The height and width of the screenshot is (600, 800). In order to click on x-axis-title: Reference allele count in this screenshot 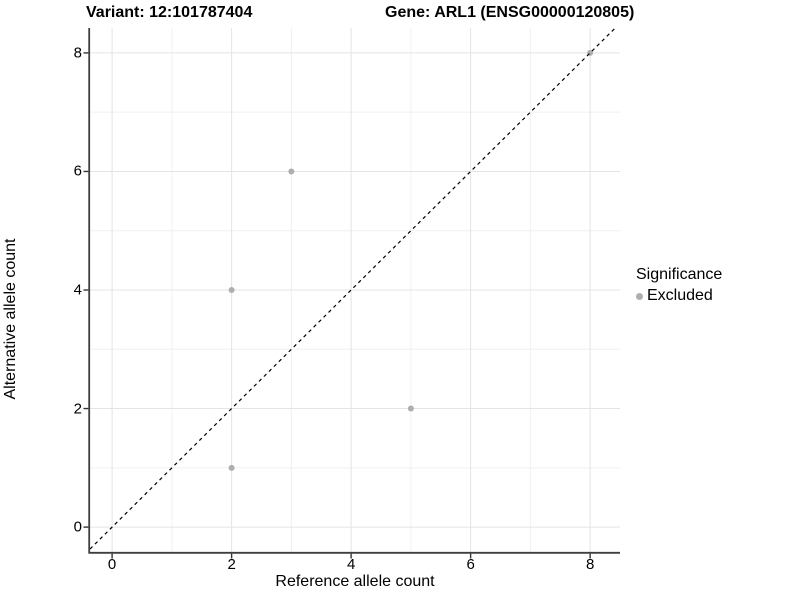, I will do `click(355, 581)`.